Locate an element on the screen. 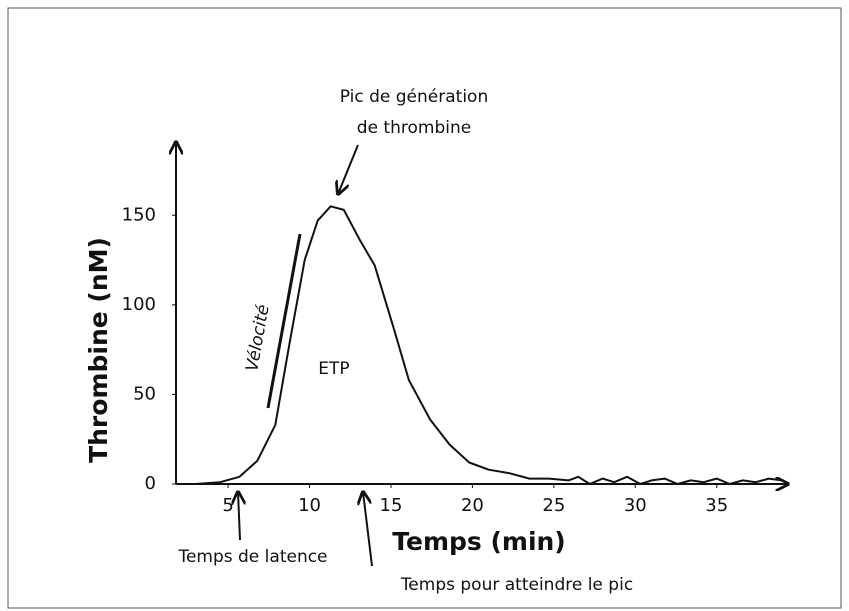 This screenshot has height=611, width=849. y-axis-label: Thrombine (nM) is located at coordinates (98, 350).